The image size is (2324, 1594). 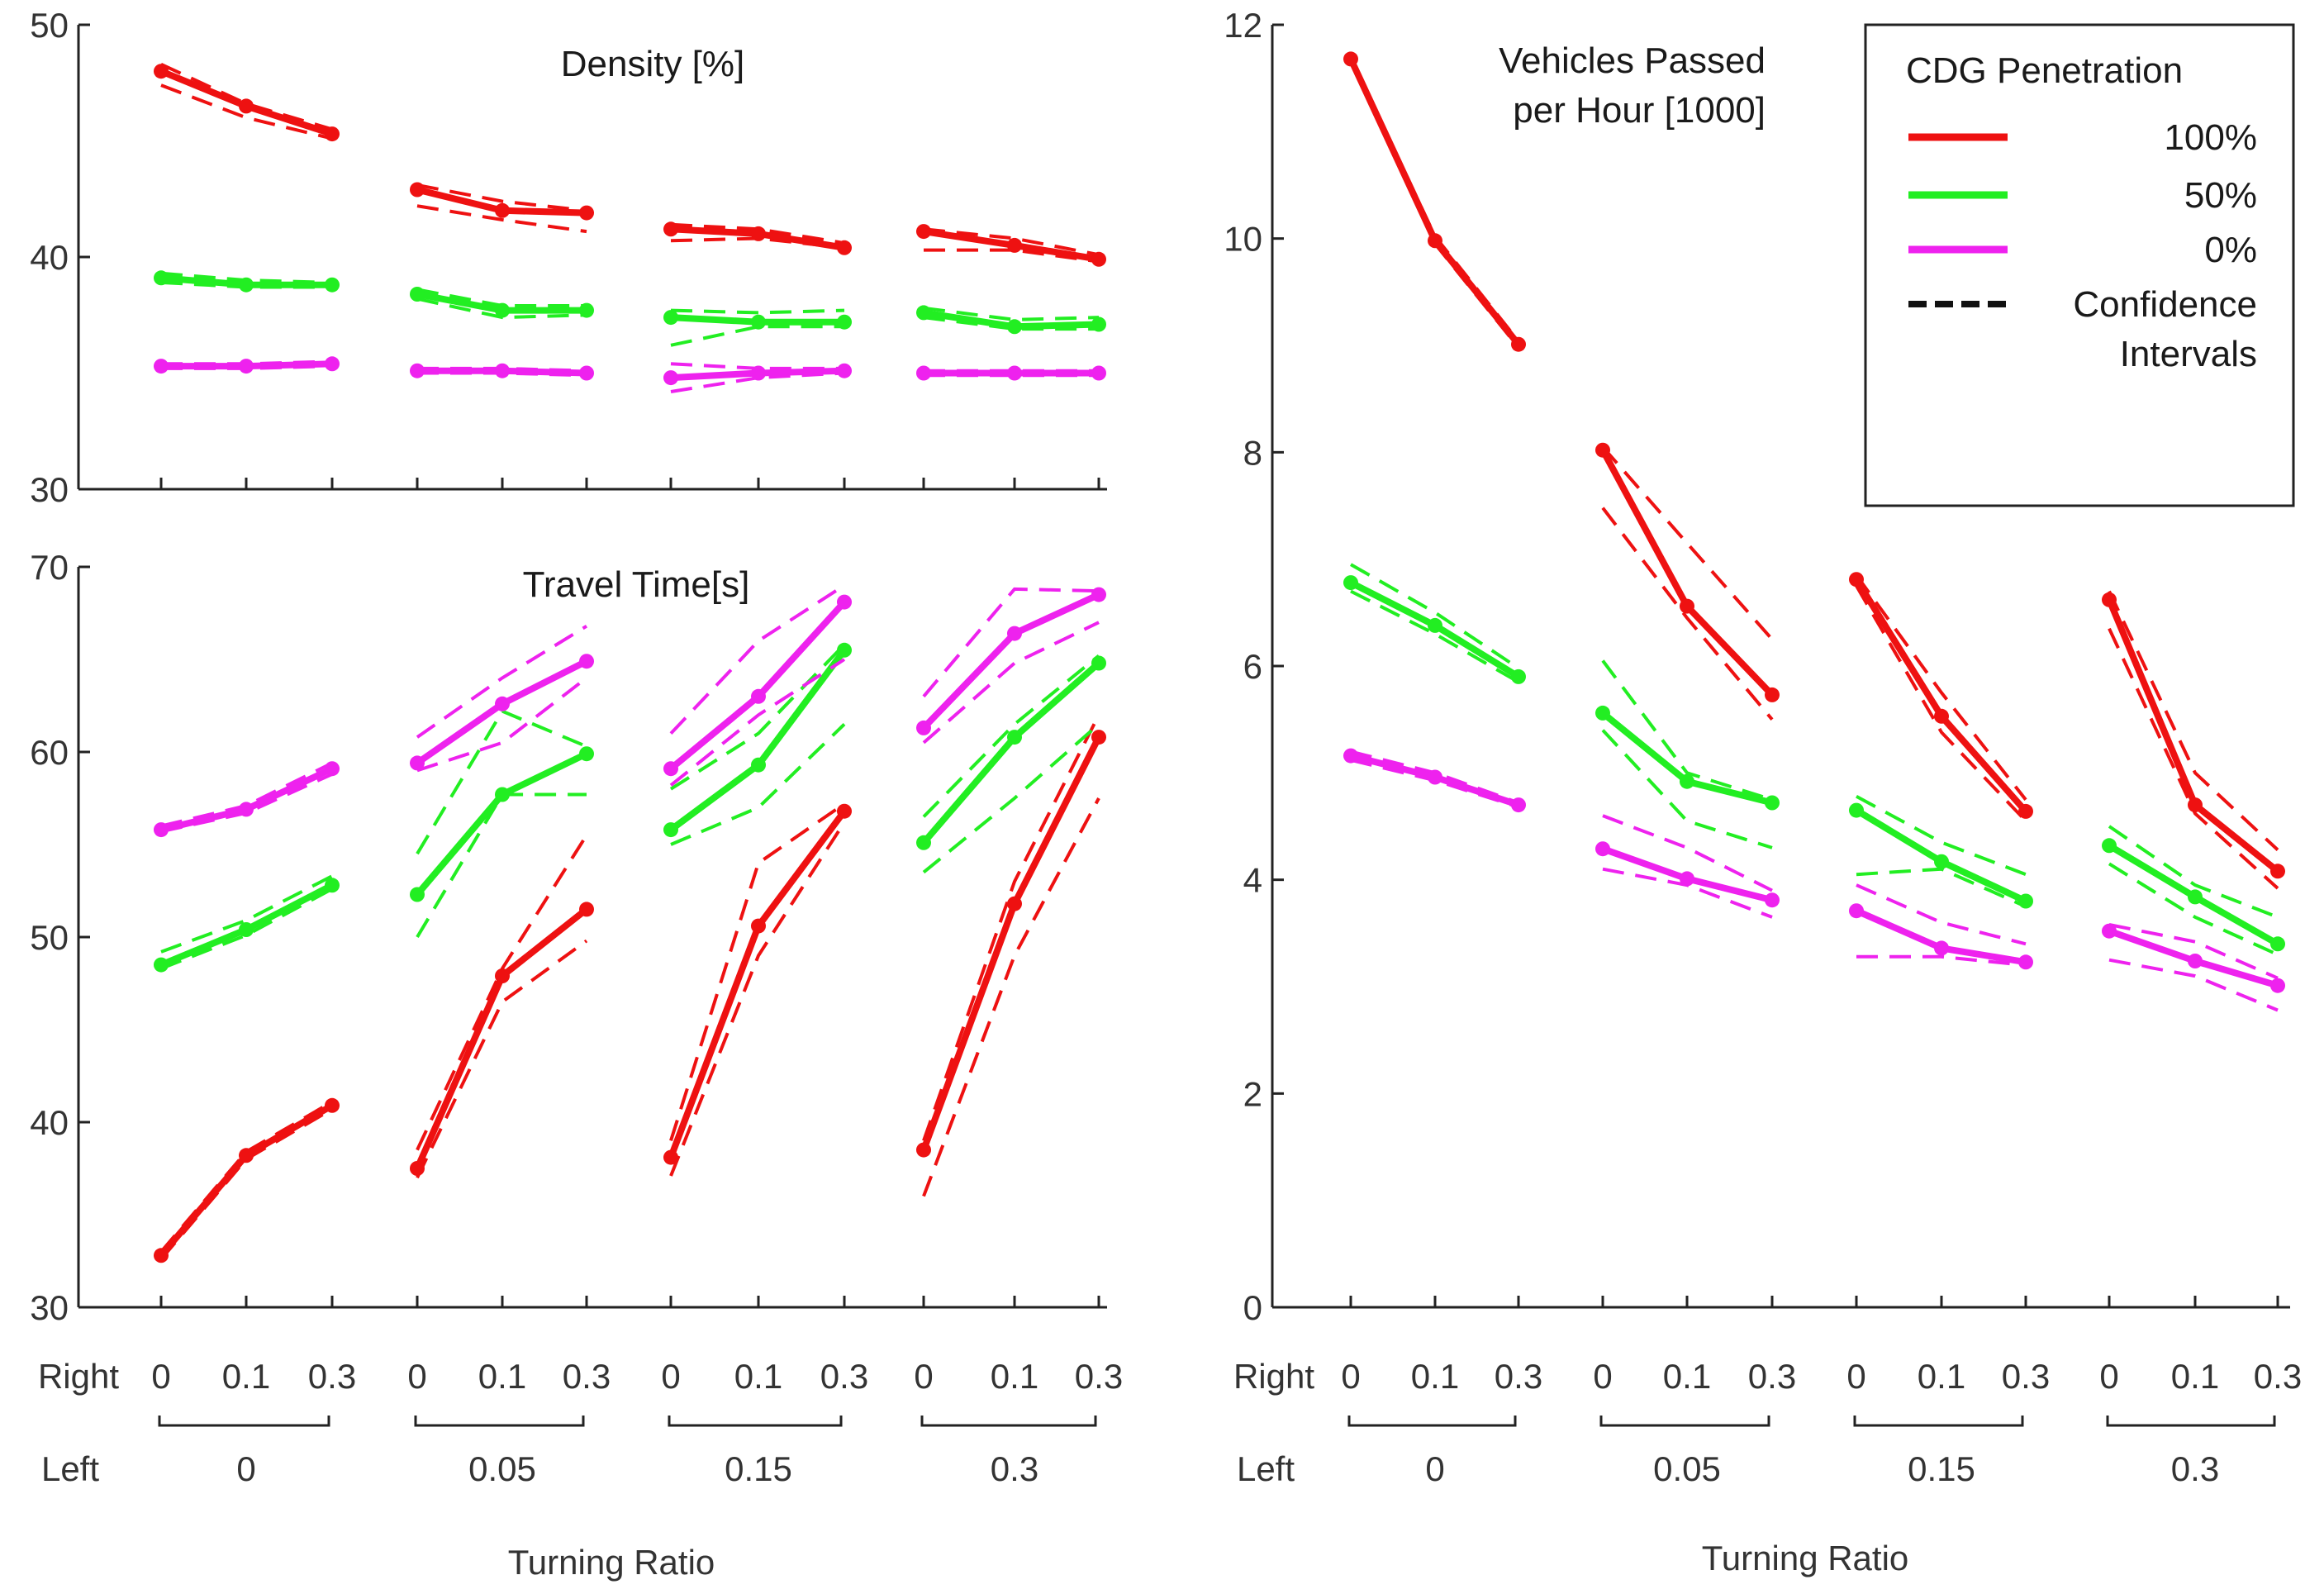 What do you see at coordinates (1434, 1468) in the screenshot?
I see `left-group-label: 0` at bounding box center [1434, 1468].